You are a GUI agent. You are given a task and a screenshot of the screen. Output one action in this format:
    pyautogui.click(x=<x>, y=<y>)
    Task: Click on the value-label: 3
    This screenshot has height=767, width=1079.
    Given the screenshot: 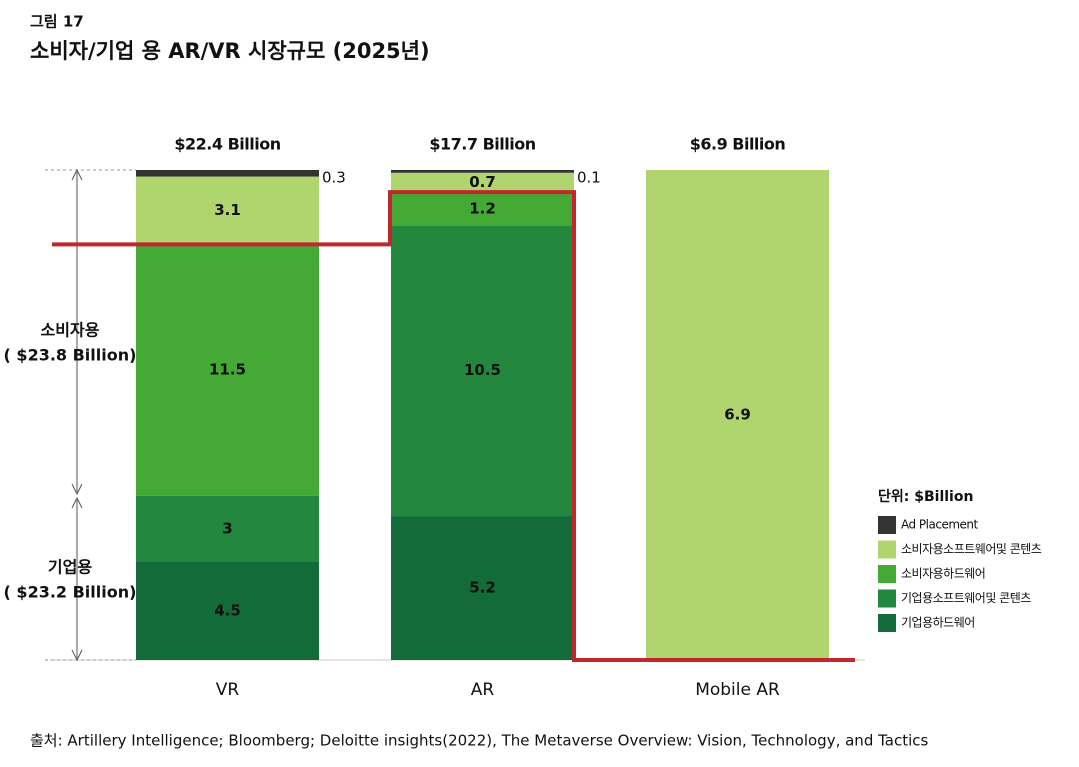 What is the action you would take?
    pyautogui.click(x=227, y=528)
    